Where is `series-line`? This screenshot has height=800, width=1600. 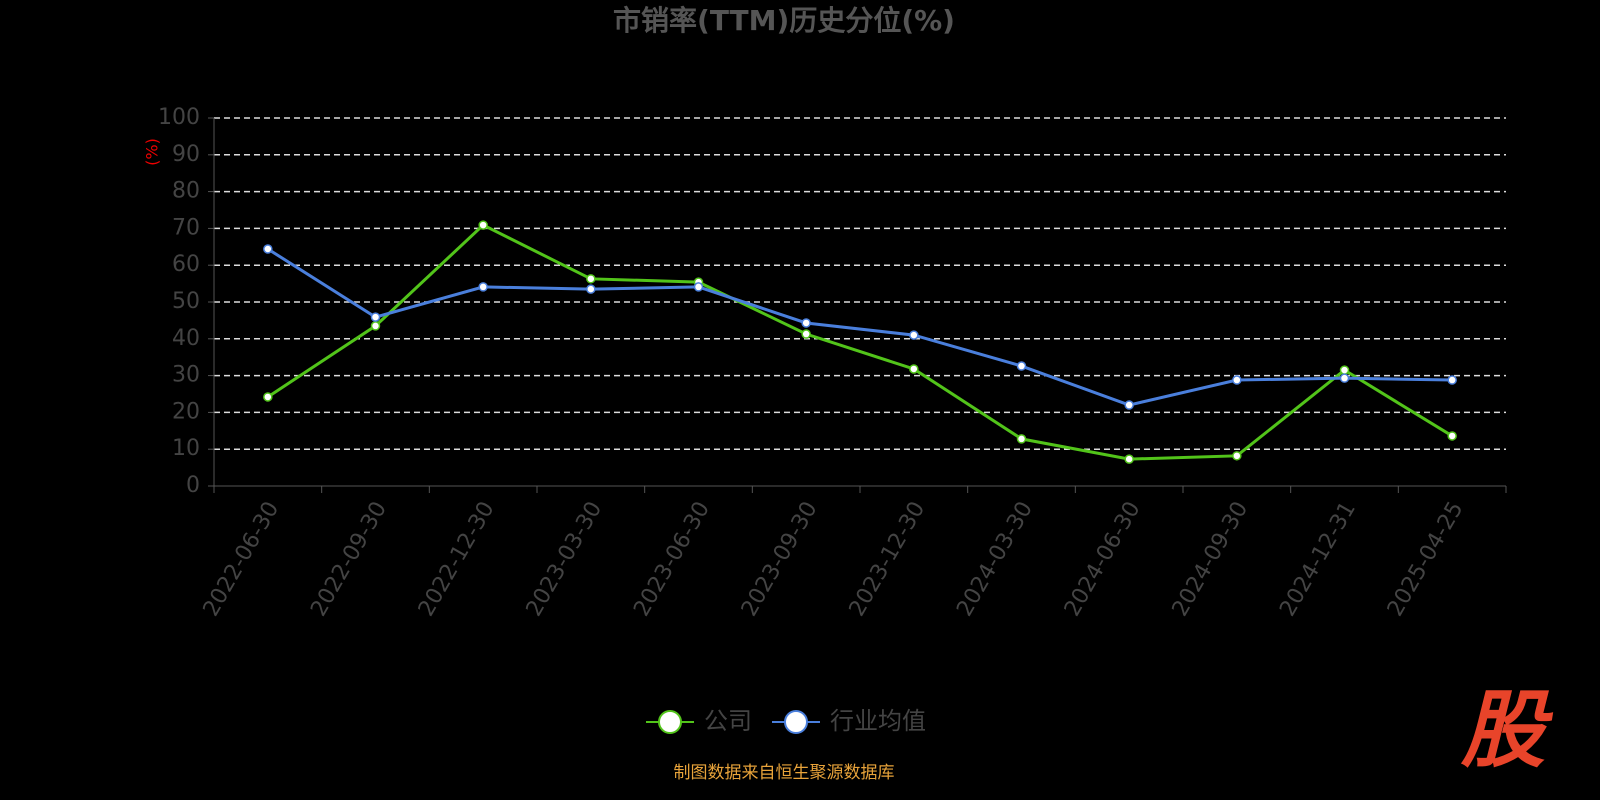 series-line is located at coordinates (860, 327).